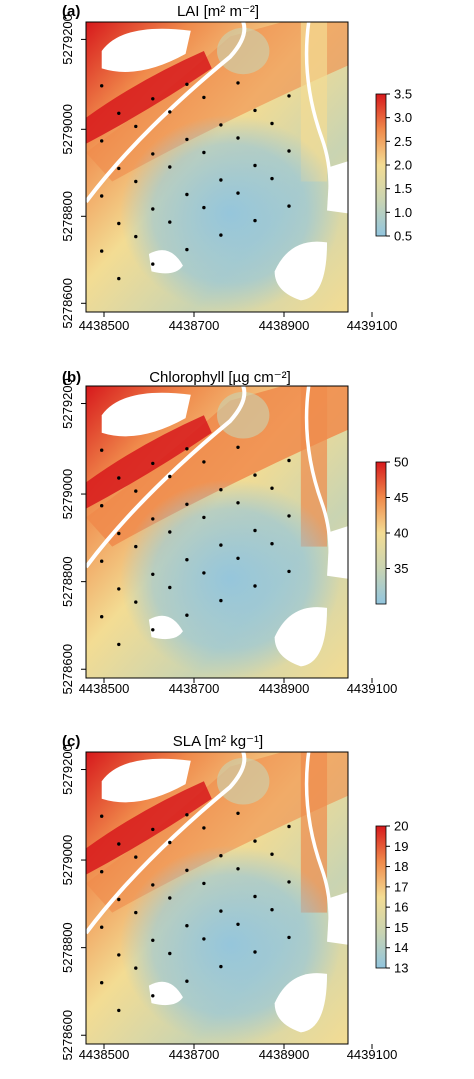 This screenshot has height=1079, width=474. Describe the element at coordinates (217, 466) in the screenshot. I see `high-value-zone` at that location.